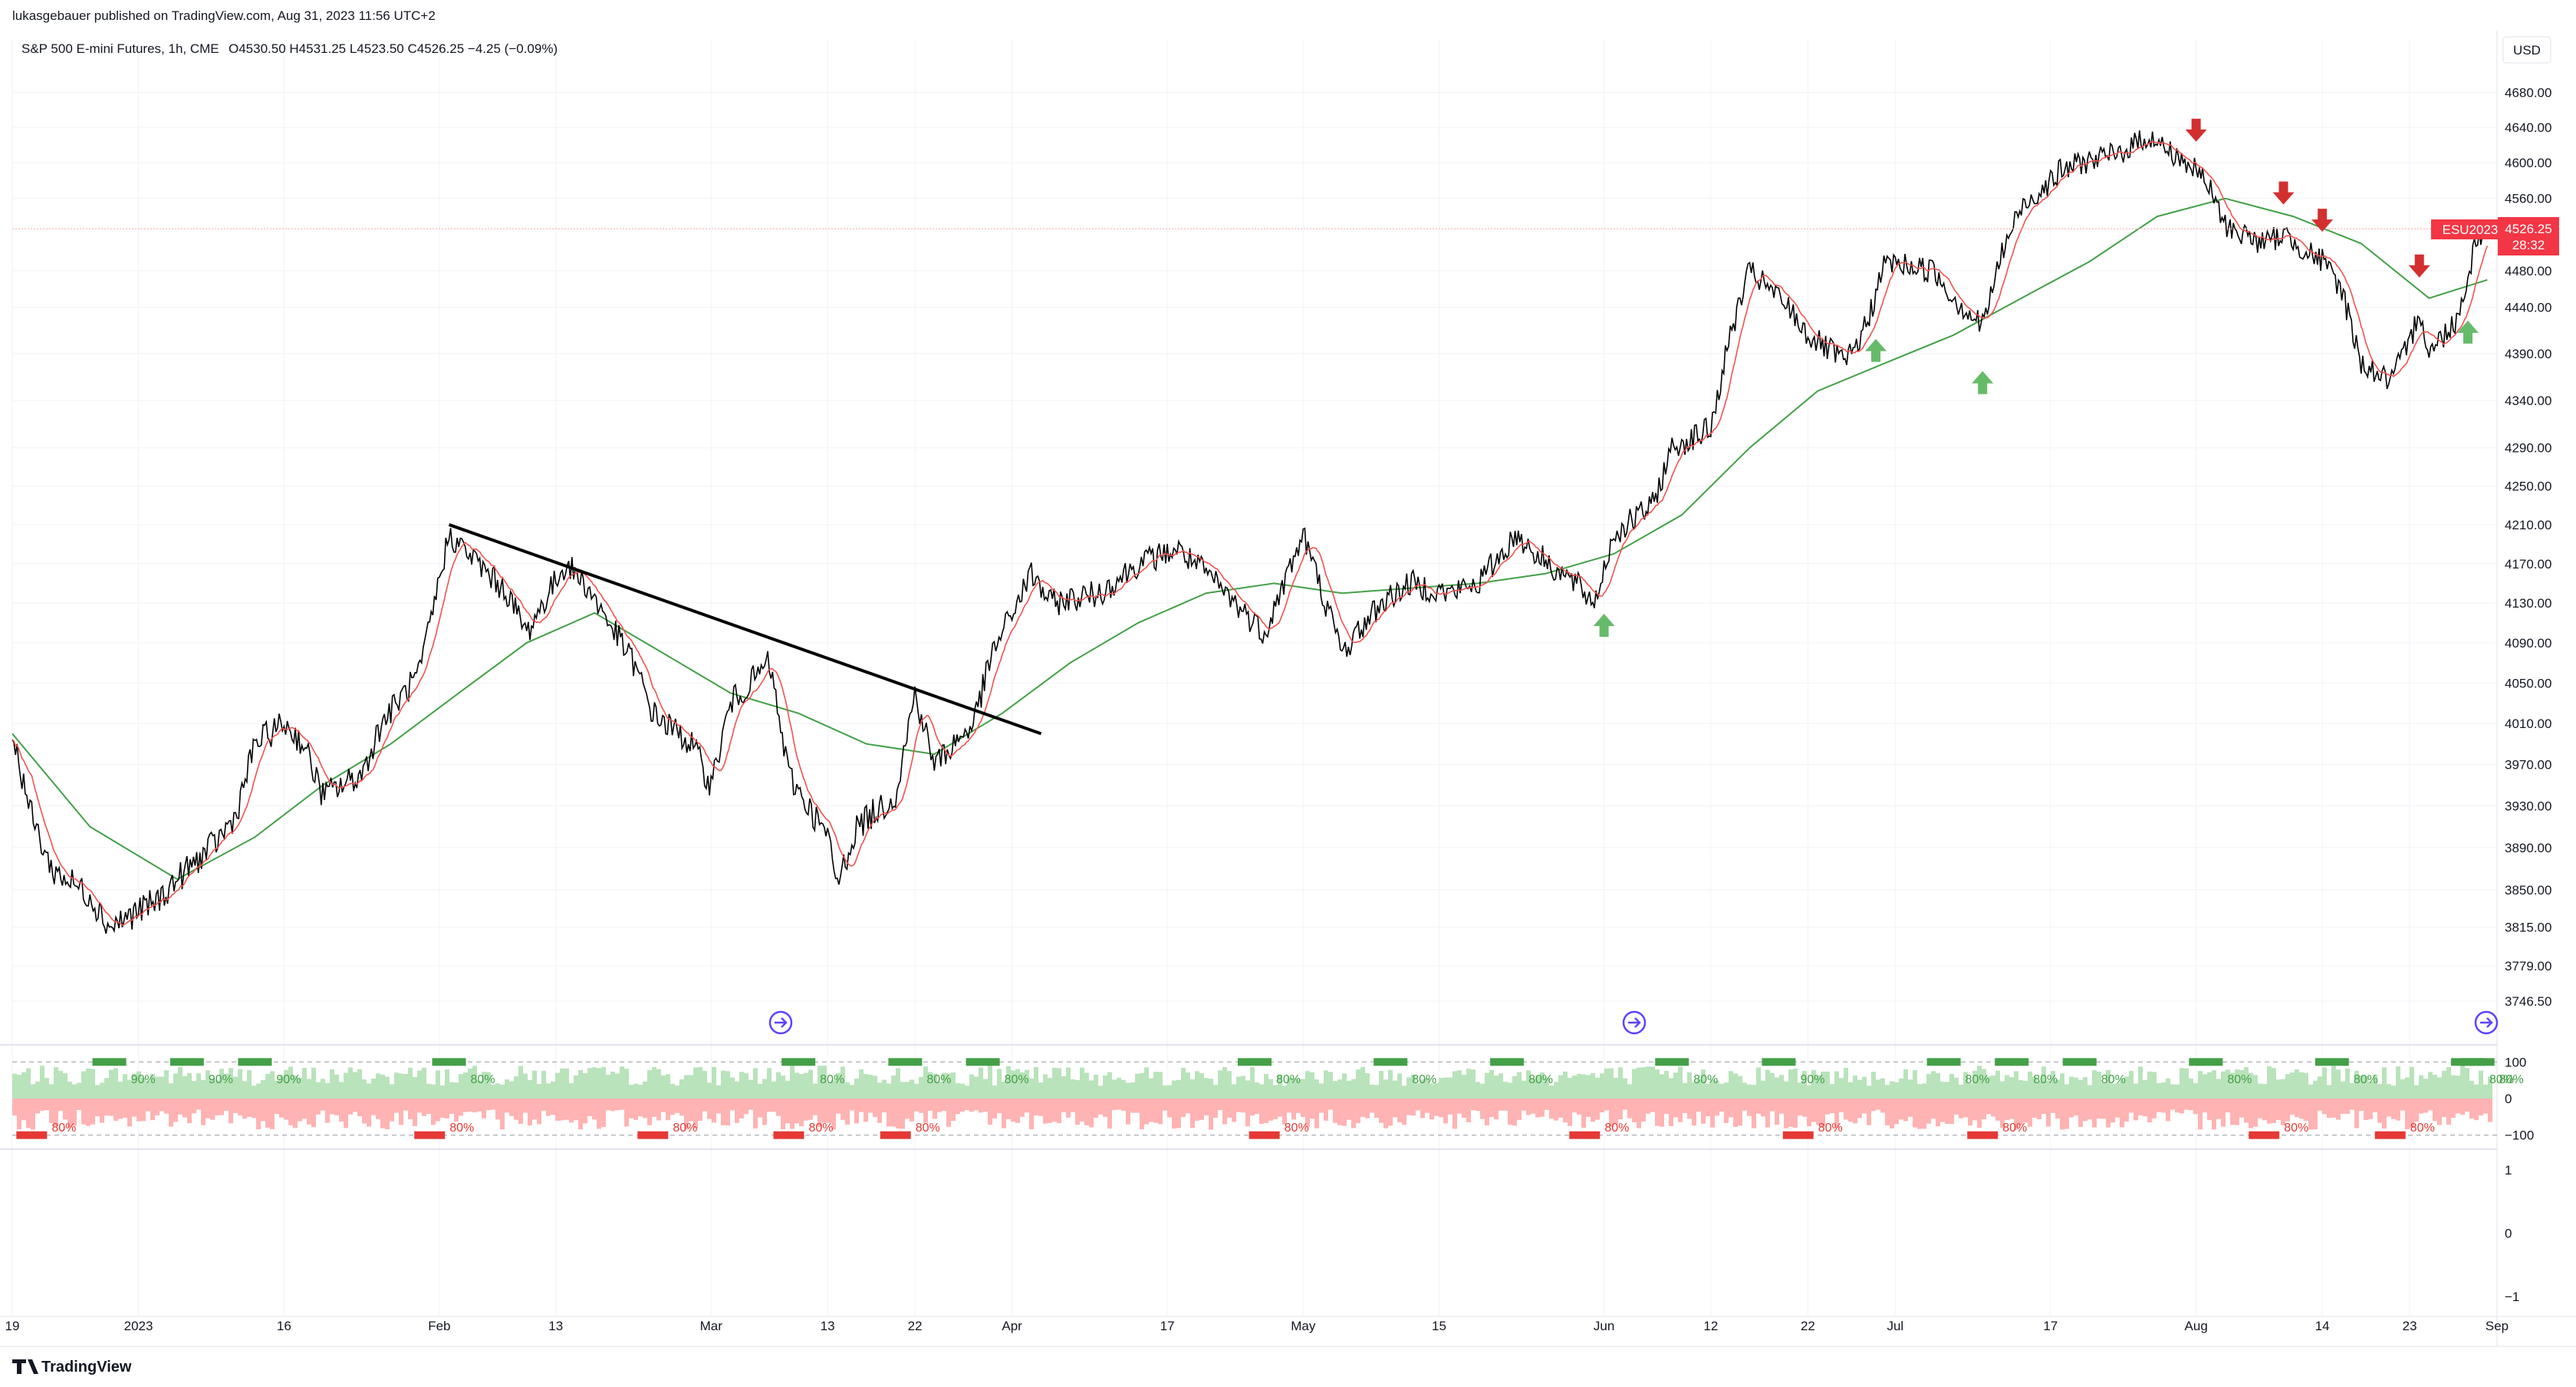 This screenshot has width=2576, height=1387. What do you see at coordinates (928, 1128) in the screenshot?
I see `osc-extreme-low-label: 80%` at bounding box center [928, 1128].